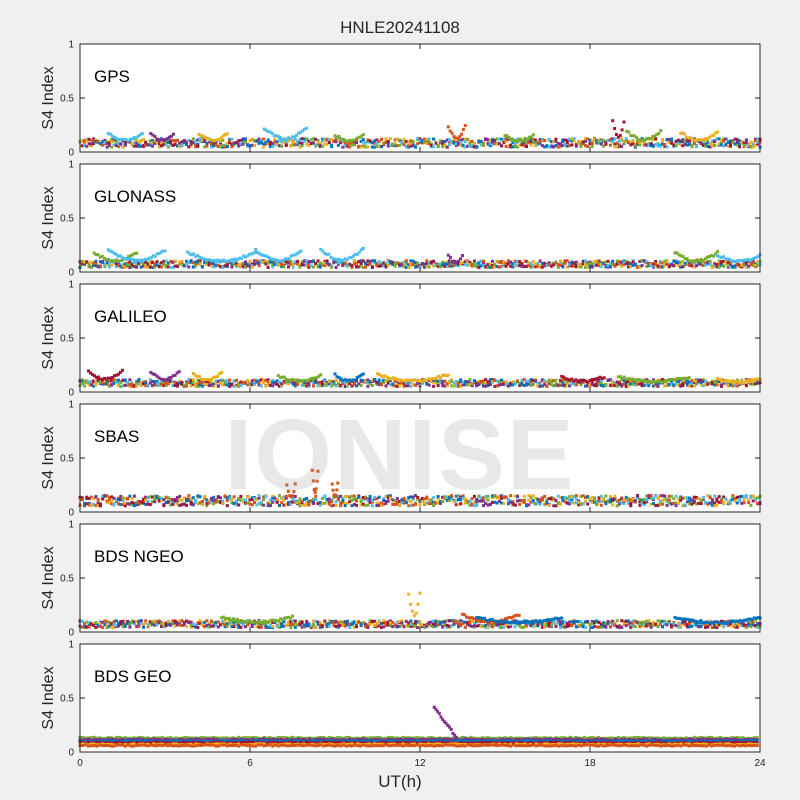 Image resolution: width=800 pixels, height=800 pixels. I want to click on data-points, so click(420, 610).